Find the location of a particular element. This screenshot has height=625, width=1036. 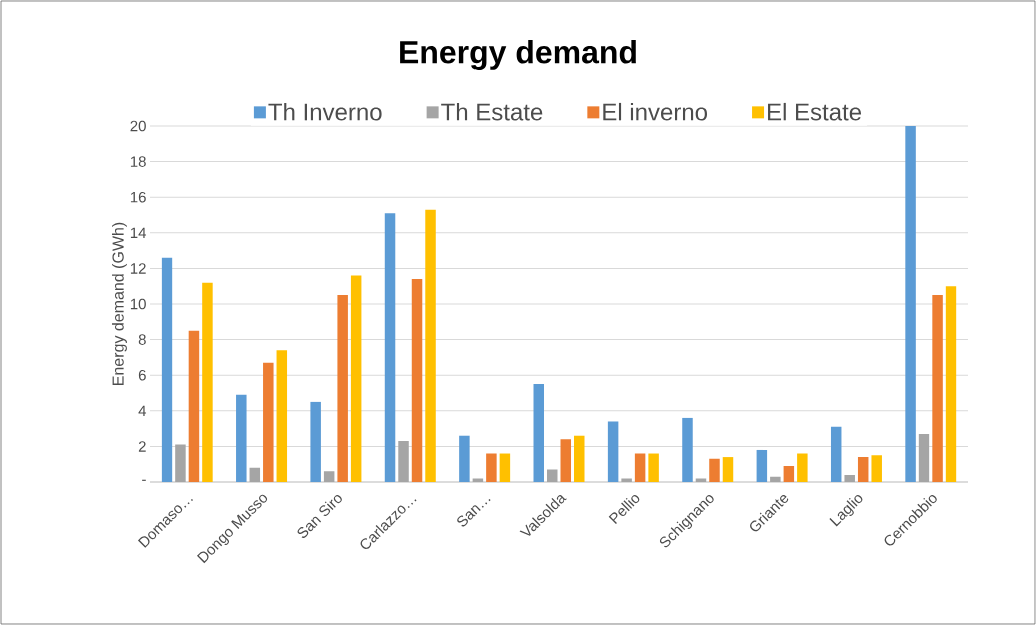

y-tick-label: 20 is located at coordinates (138, 126).